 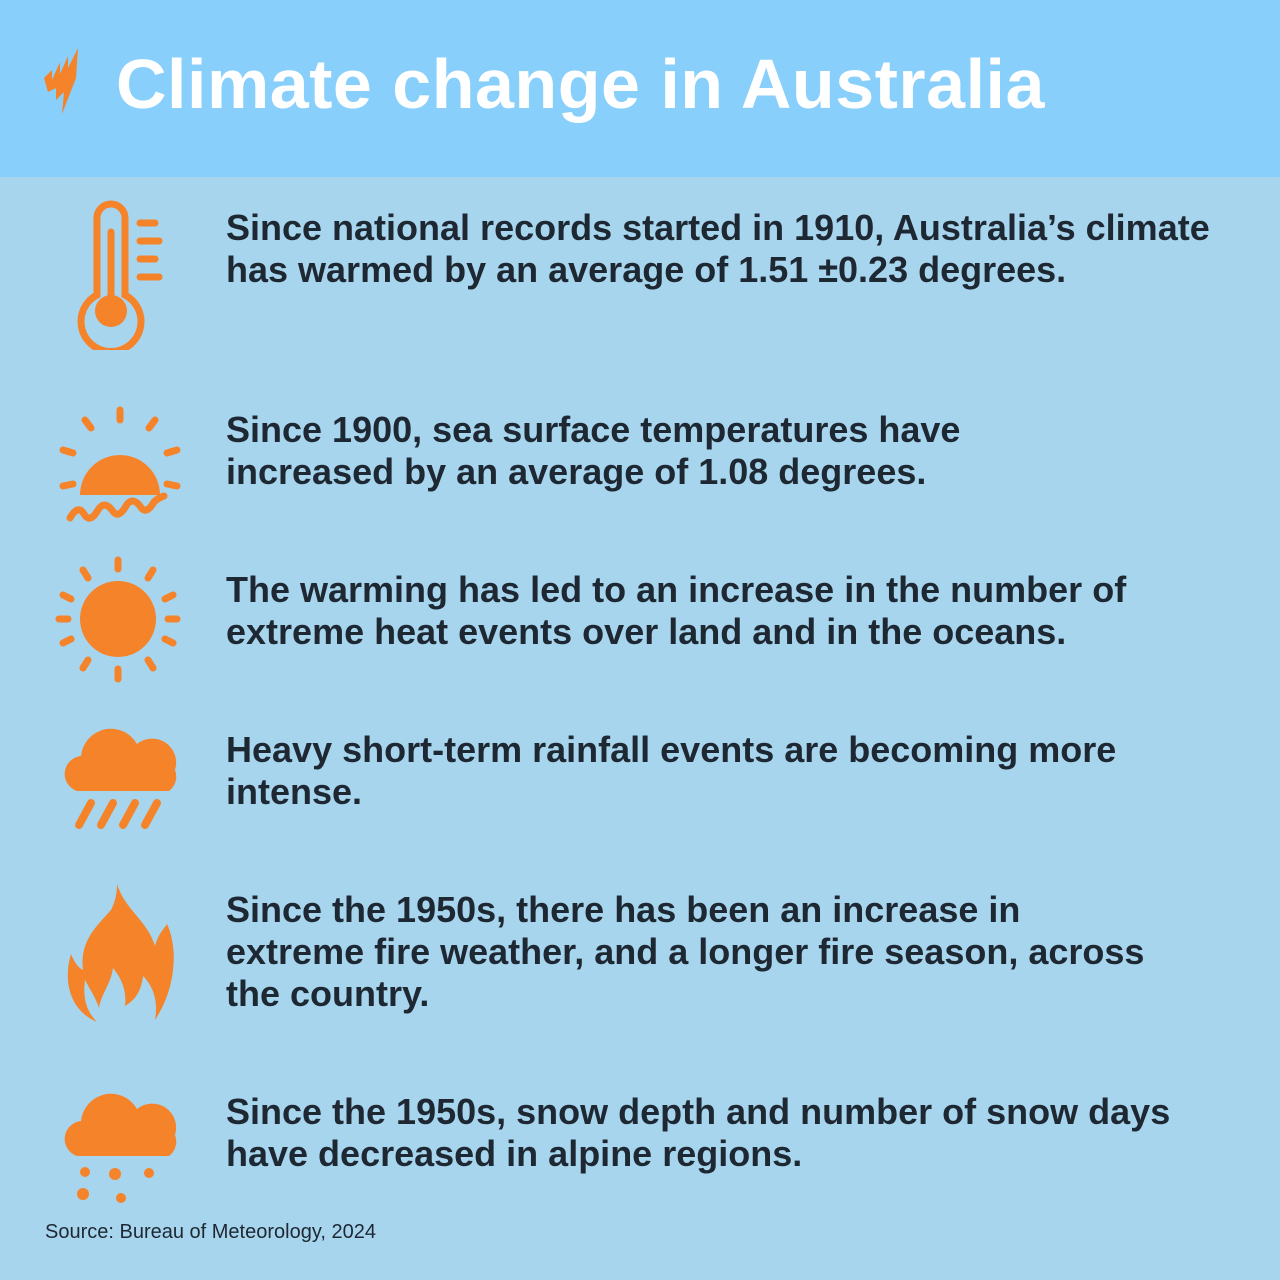 What do you see at coordinates (210, 1232) in the screenshot?
I see `source-note: Source: Bureau of Meteorology, 2024` at bounding box center [210, 1232].